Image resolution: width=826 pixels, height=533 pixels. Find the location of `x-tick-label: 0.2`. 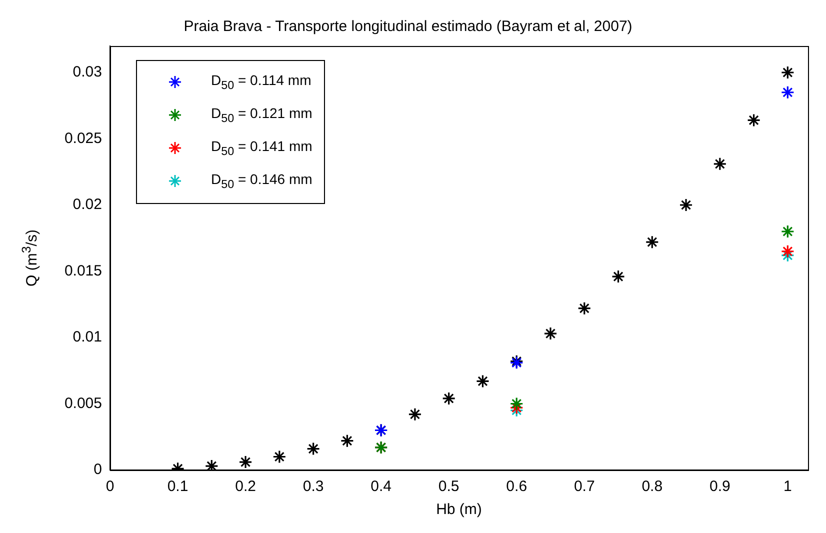

x-tick-label: 0.2 is located at coordinates (245, 487).